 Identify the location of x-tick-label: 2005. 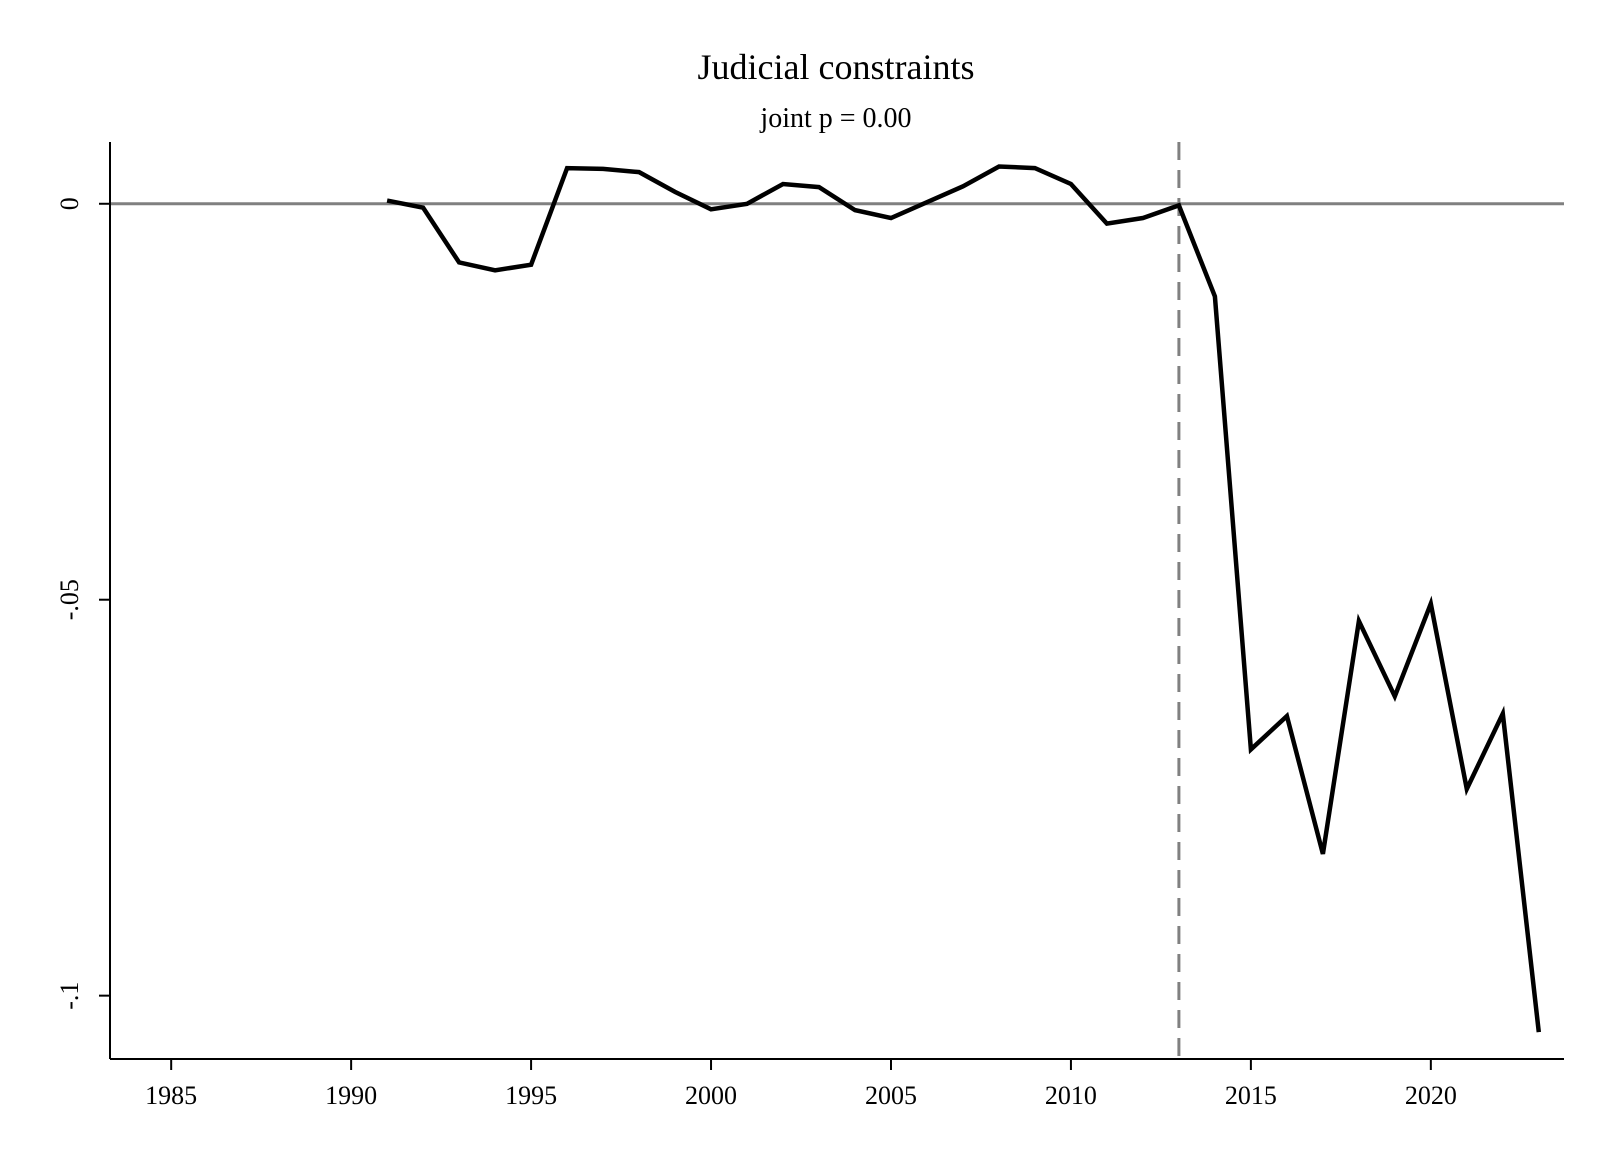
(891, 1095).